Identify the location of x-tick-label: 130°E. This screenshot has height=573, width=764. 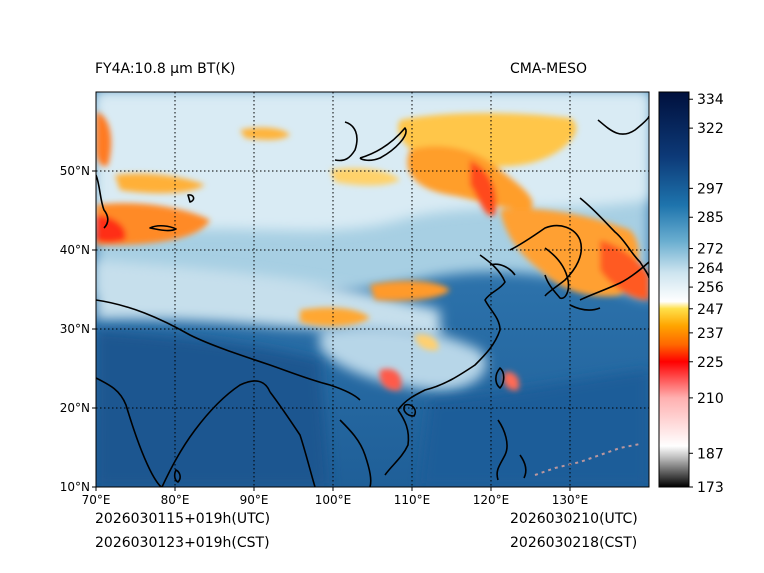
(570, 500).